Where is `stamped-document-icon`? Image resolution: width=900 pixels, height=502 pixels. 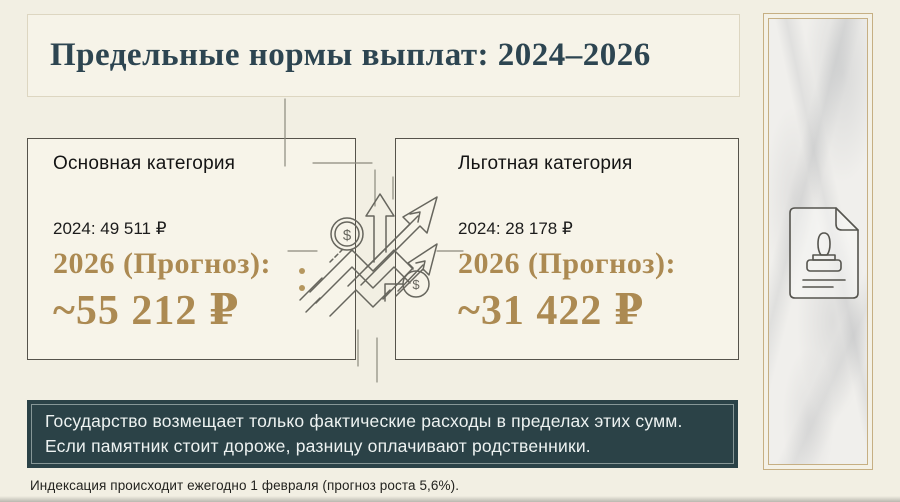 stamped-document-icon is located at coordinates (824, 253).